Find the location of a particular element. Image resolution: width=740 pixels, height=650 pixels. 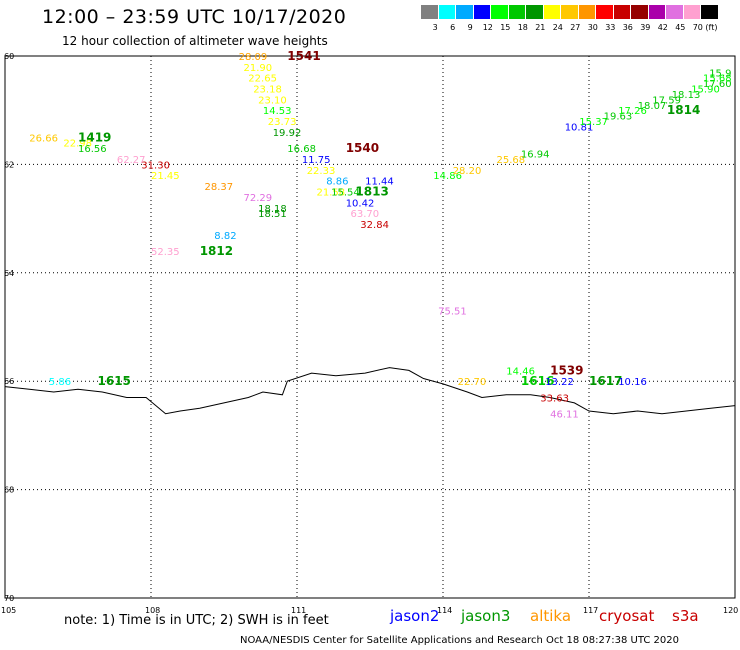

legend-label: 21 is located at coordinates (540, 27).